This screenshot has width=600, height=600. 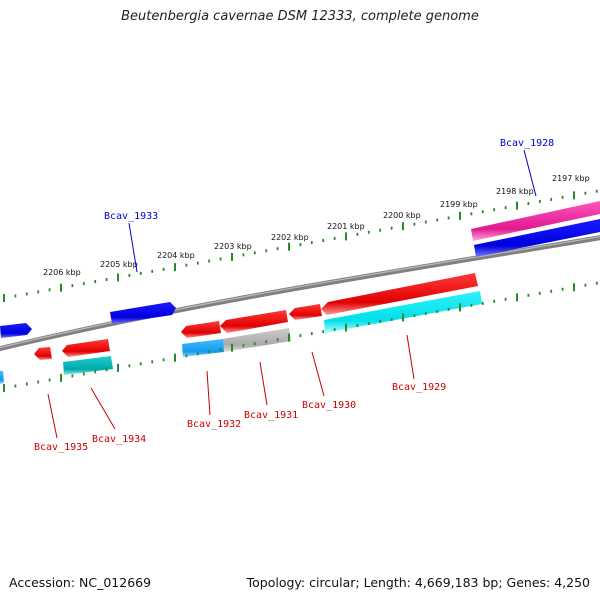 I want to click on scale-label: 2205 kbp, so click(x=119, y=264).